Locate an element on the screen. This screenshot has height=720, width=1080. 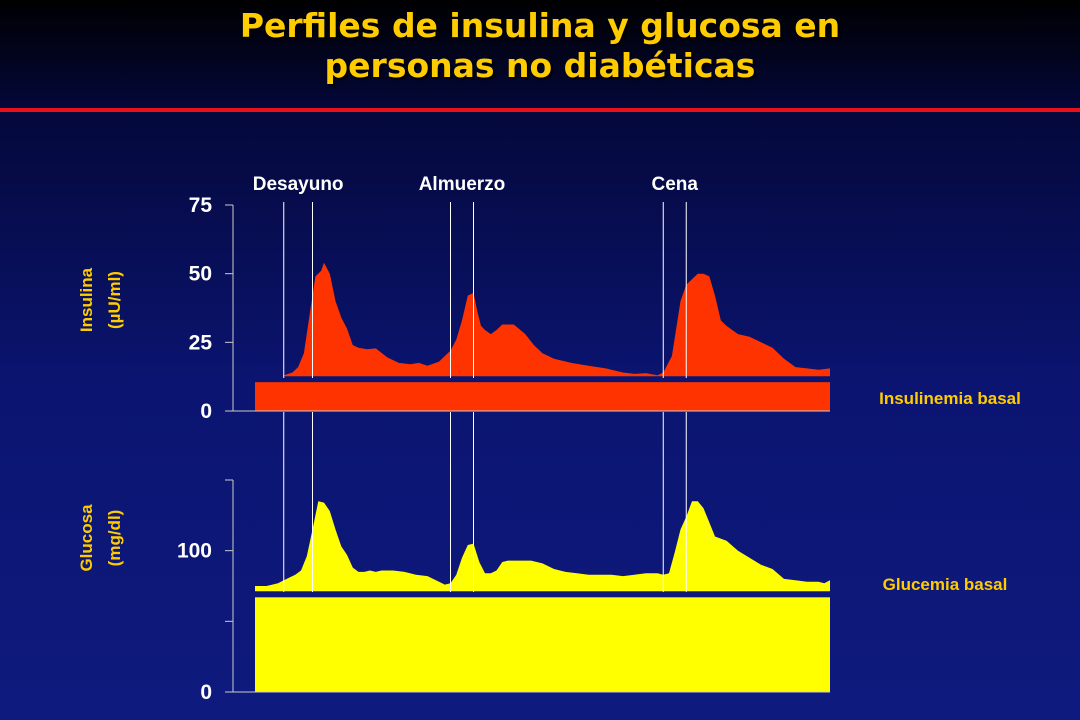
meal-label: Almuerzo is located at coordinates (462, 184).